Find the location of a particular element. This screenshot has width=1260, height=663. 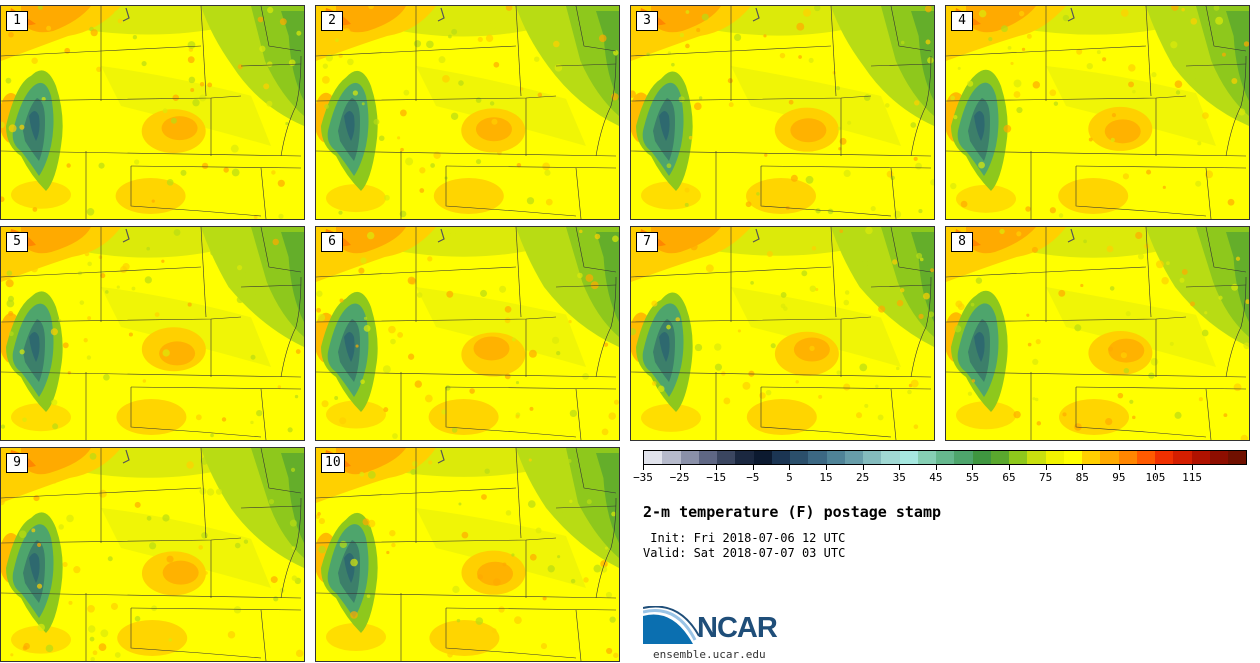

map-panel: 10 is located at coordinates (467, 554).